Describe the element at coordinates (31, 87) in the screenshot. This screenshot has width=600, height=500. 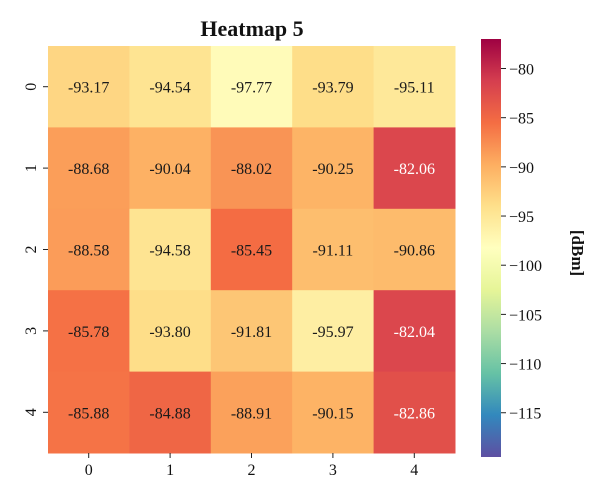
I see `y-tick-label: 0` at that location.